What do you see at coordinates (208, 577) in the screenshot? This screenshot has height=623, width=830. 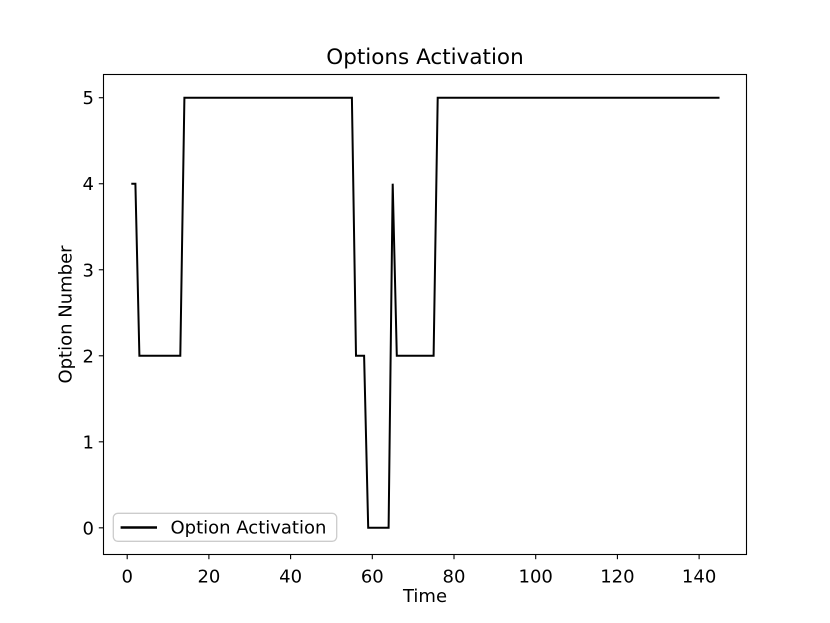 I see `x-tick-label: 20` at bounding box center [208, 577].